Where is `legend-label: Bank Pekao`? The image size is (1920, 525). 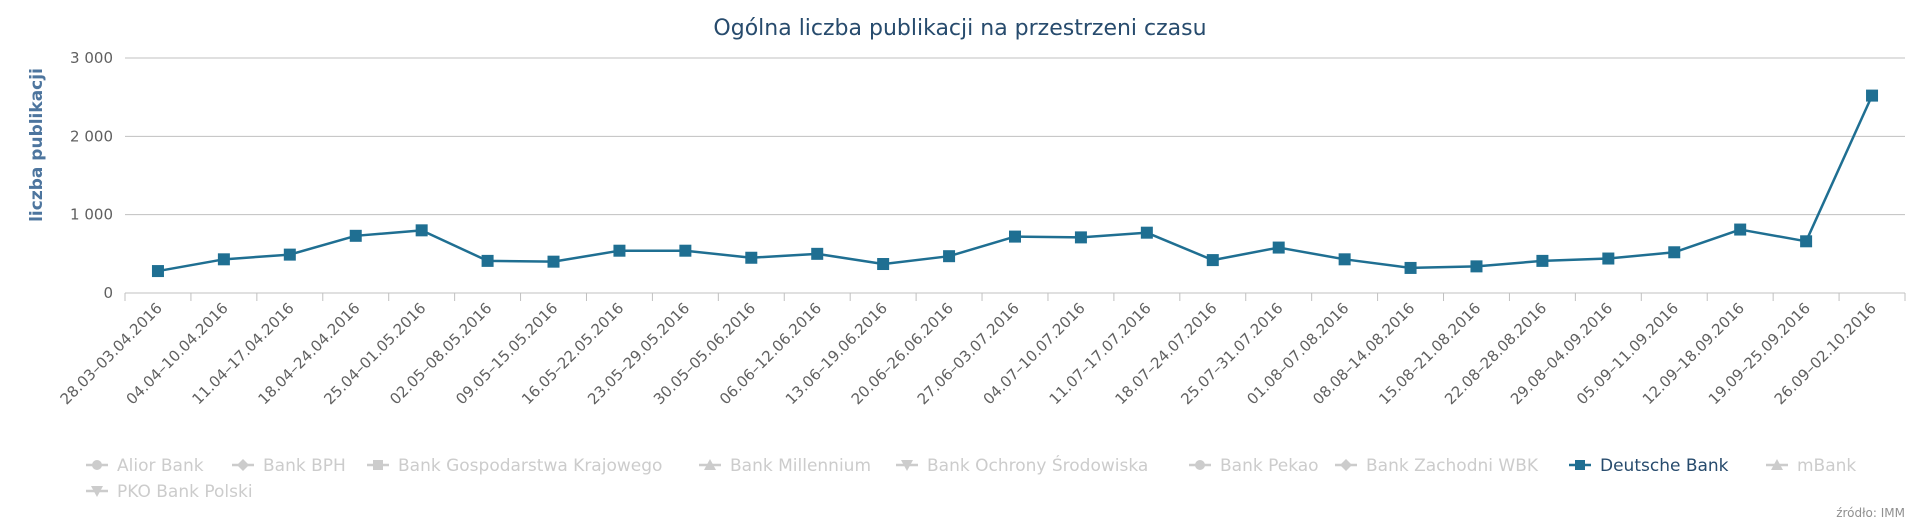
legend-label: Bank Pekao is located at coordinates (1269, 466).